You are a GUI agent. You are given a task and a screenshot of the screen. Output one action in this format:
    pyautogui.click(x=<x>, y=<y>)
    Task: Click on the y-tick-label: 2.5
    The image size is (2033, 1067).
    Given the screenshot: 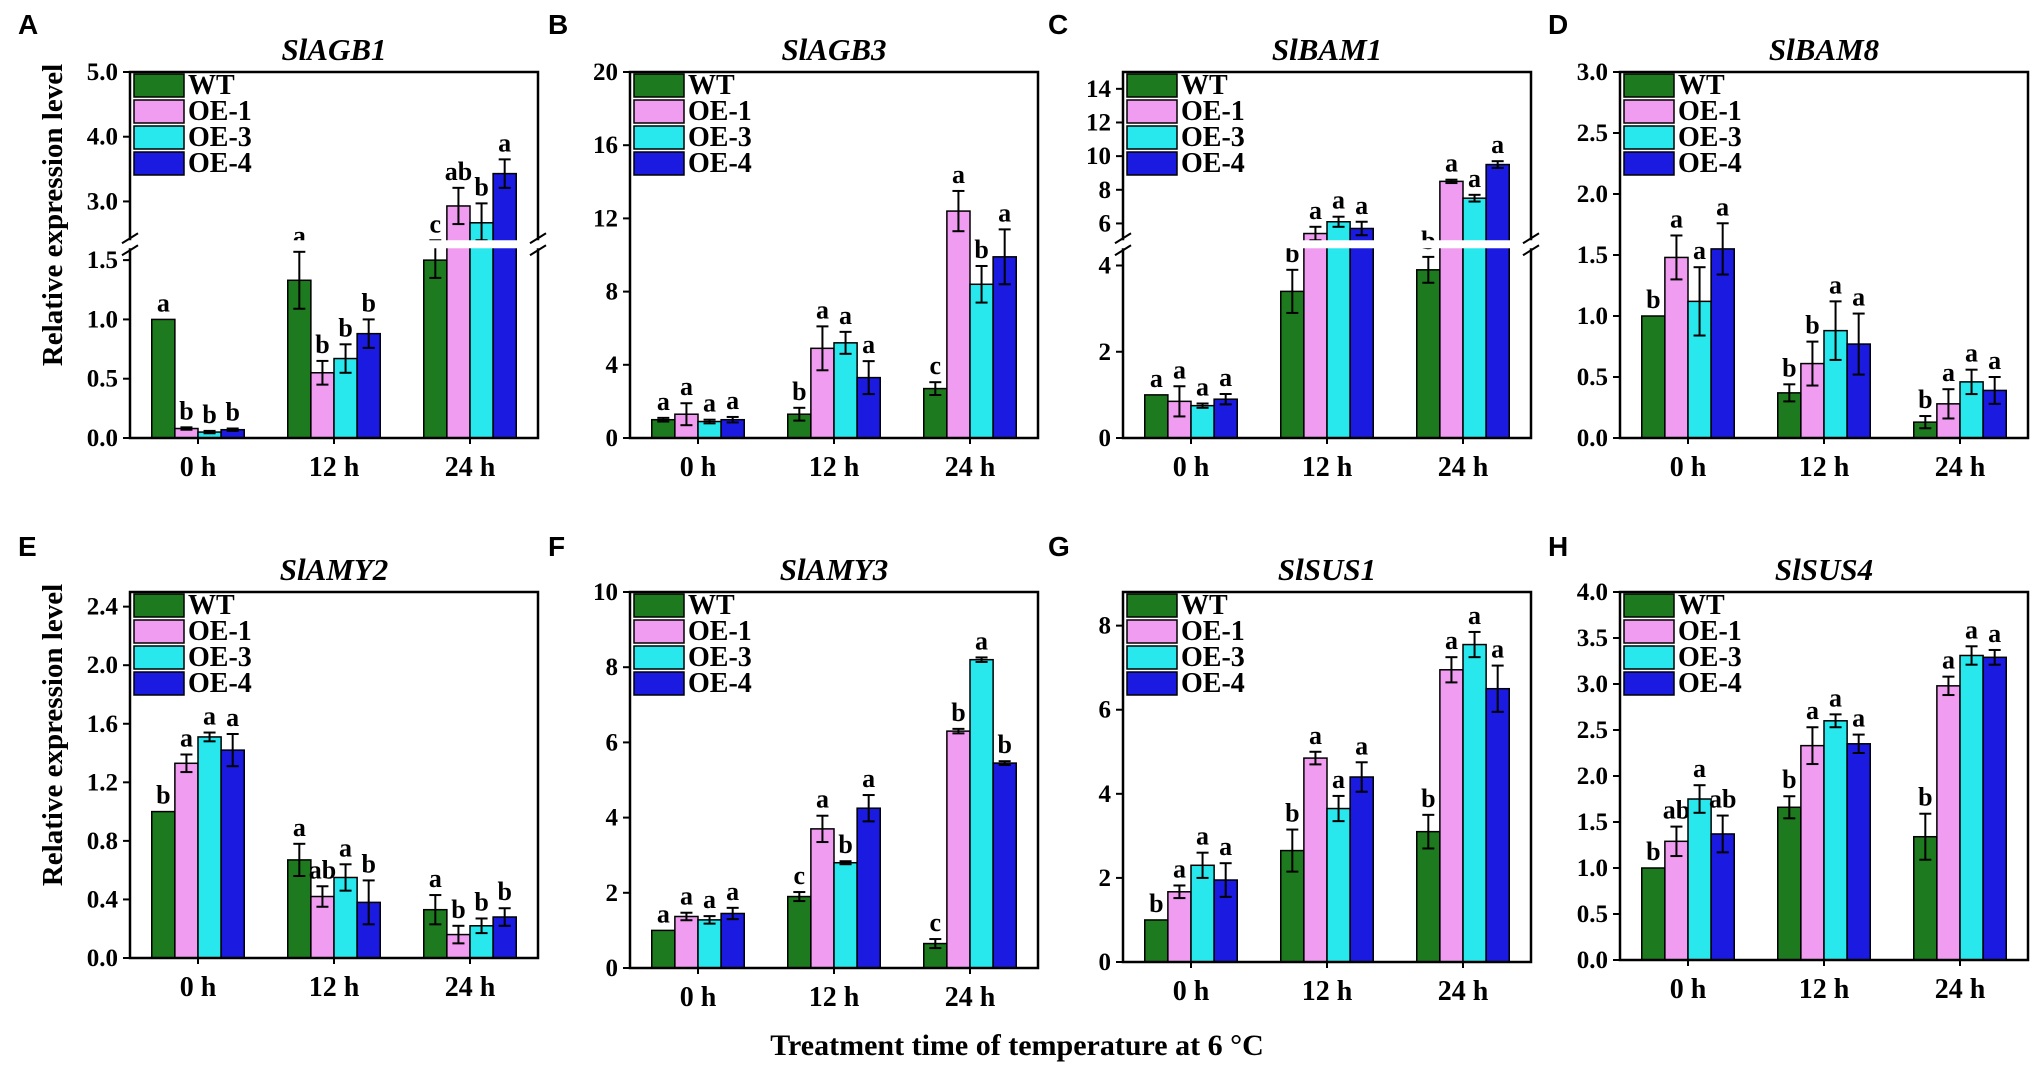 What is the action you would take?
    pyautogui.click(x=1592, y=730)
    